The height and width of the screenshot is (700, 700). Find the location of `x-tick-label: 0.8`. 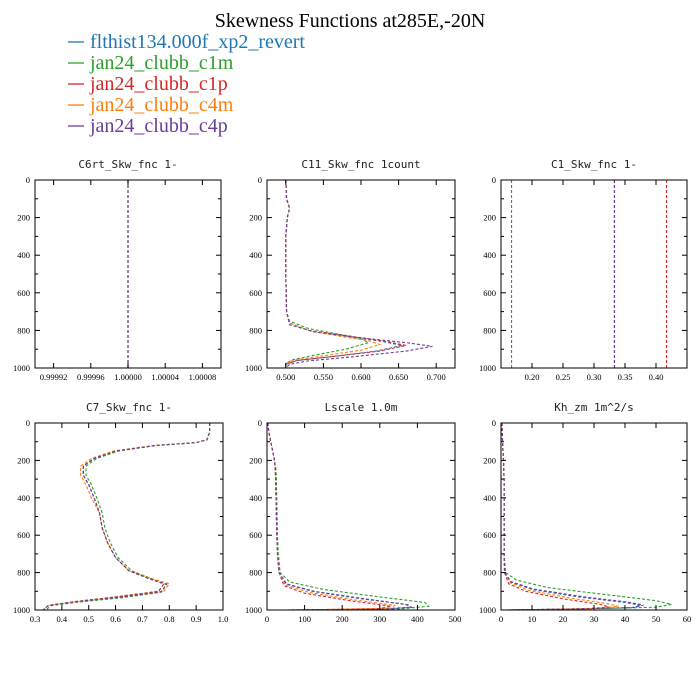

x-tick-label: 0.8 is located at coordinates (169, 619).